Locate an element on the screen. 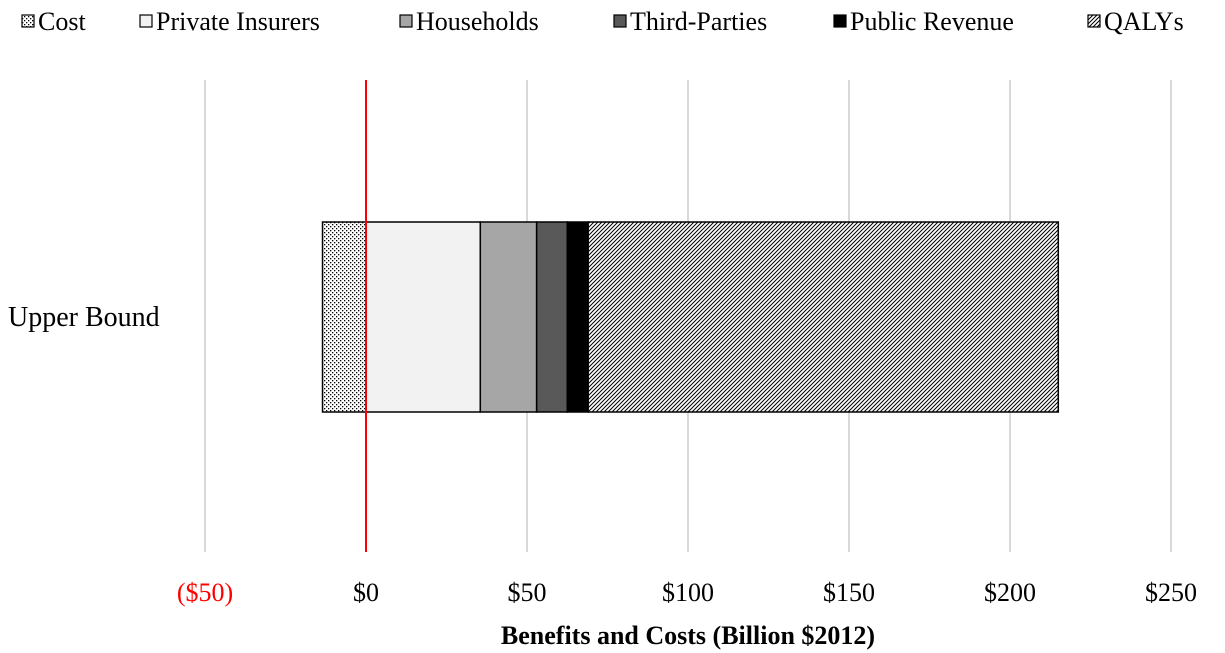 The width and height of the screenshot is (1225, 653). bar-cost is located at coordinates (344, 317).